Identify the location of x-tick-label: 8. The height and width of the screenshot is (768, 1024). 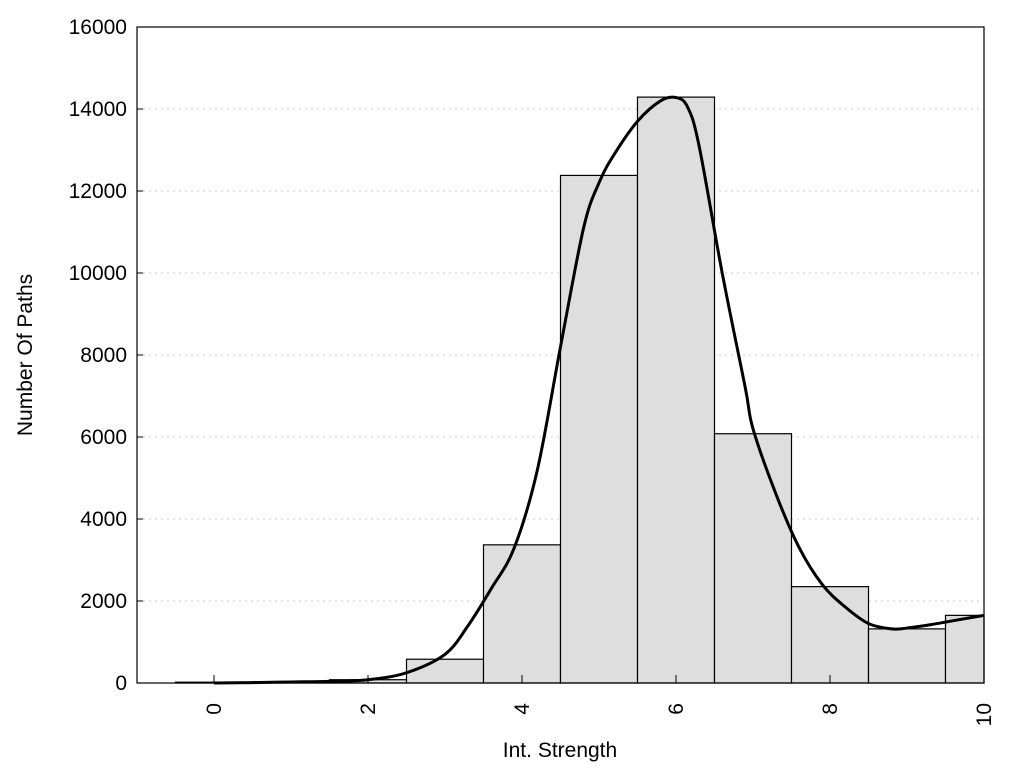
(830, 709).